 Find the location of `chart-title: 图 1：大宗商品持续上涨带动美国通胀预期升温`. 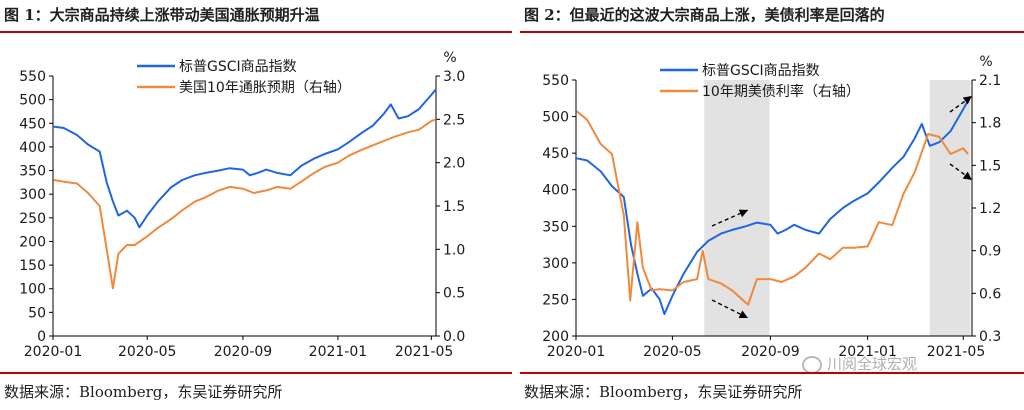

chart-title: 图 1：大宗商品持续上涨带动美国通胀预期升温 is located at coordinates (162, 15).